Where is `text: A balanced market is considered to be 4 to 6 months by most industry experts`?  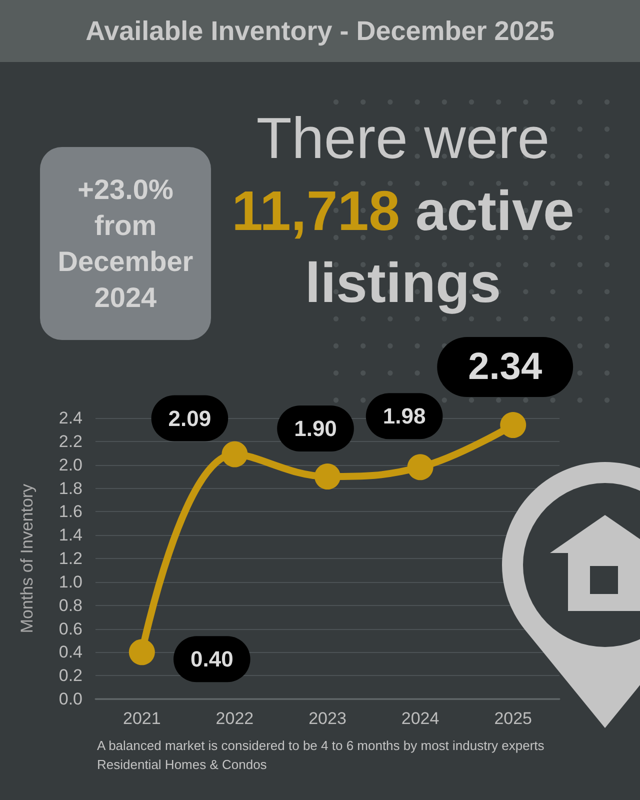 text: A balanced market is considered to be 4 to 6 months by most industry experts is located at coordinates (320, 746).